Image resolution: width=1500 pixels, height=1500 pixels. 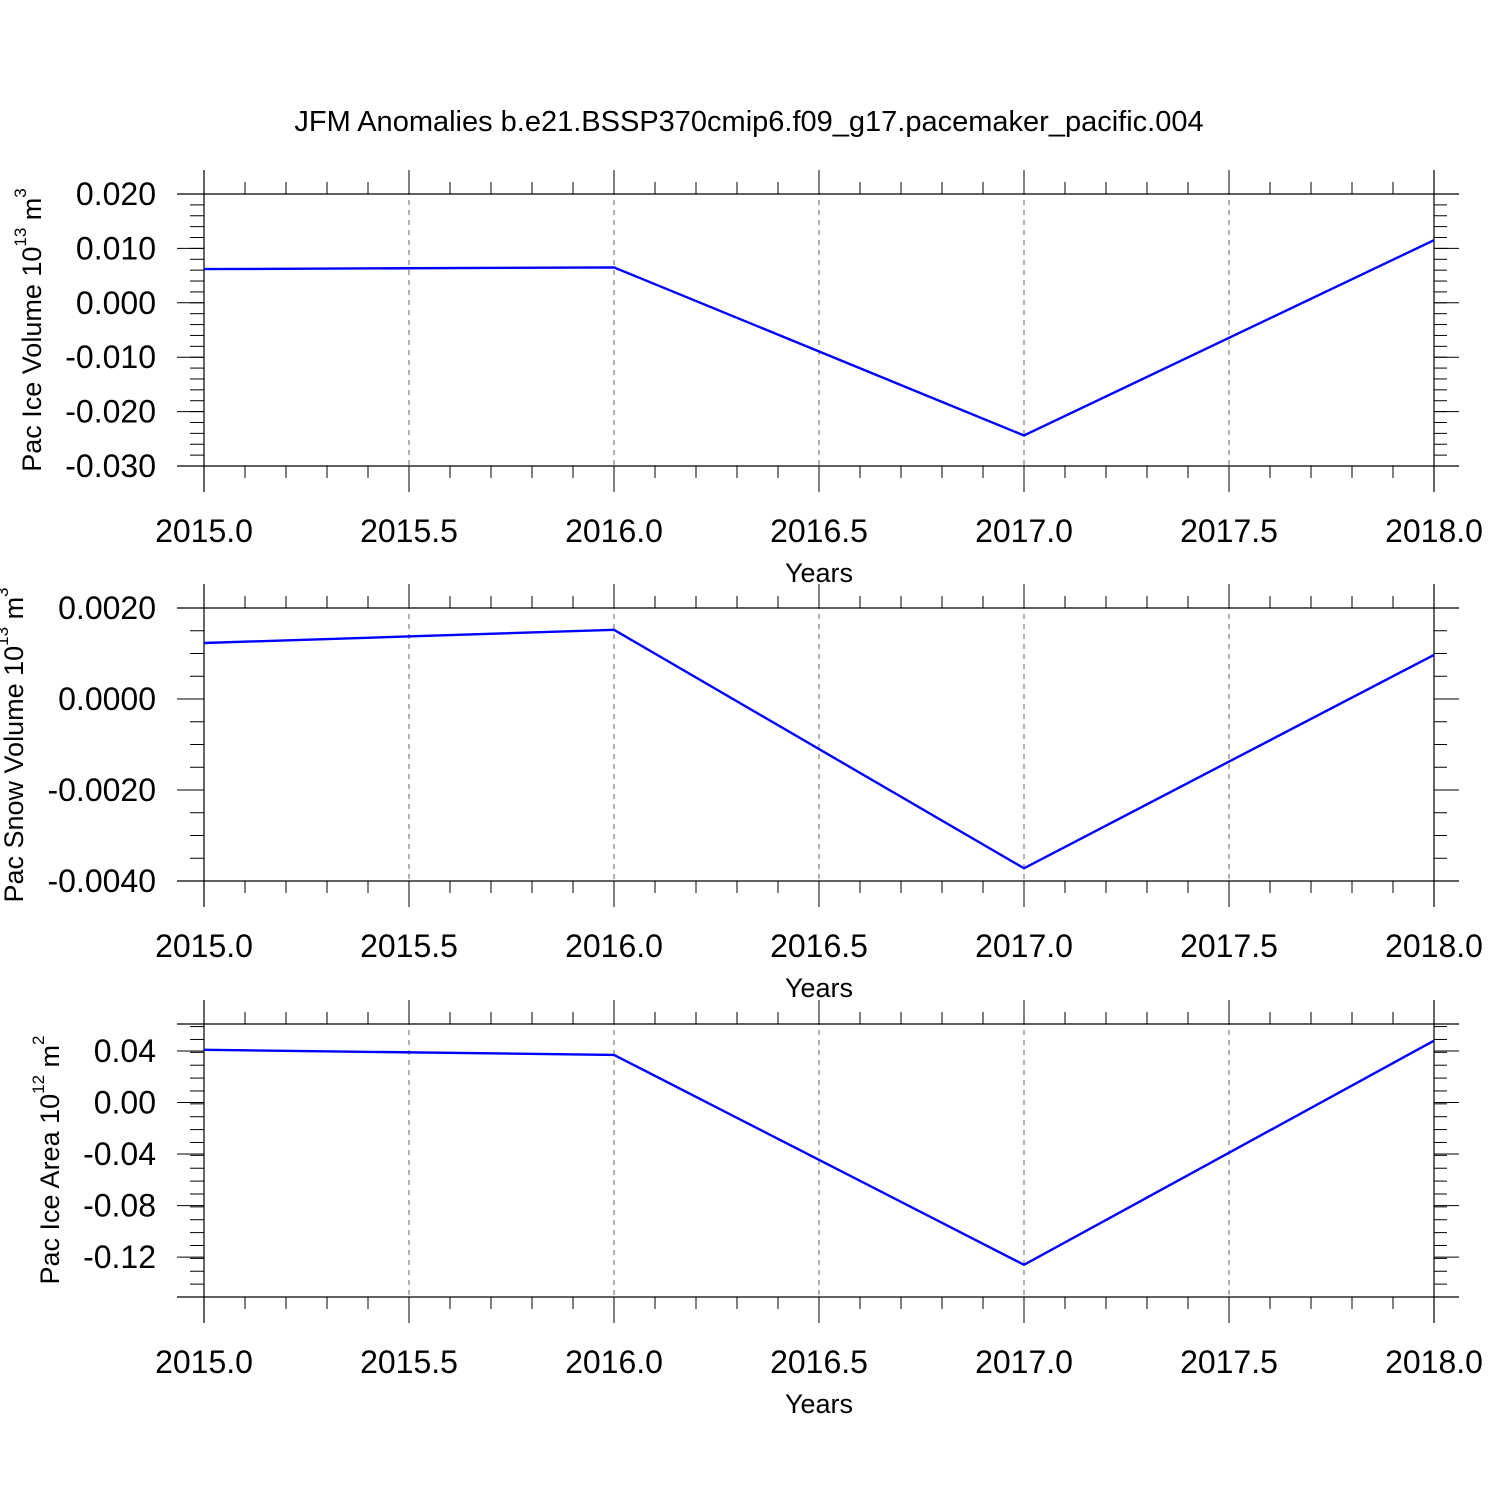 I want to click on y-tick-label: -0.12, so click(x=119, y=1257).